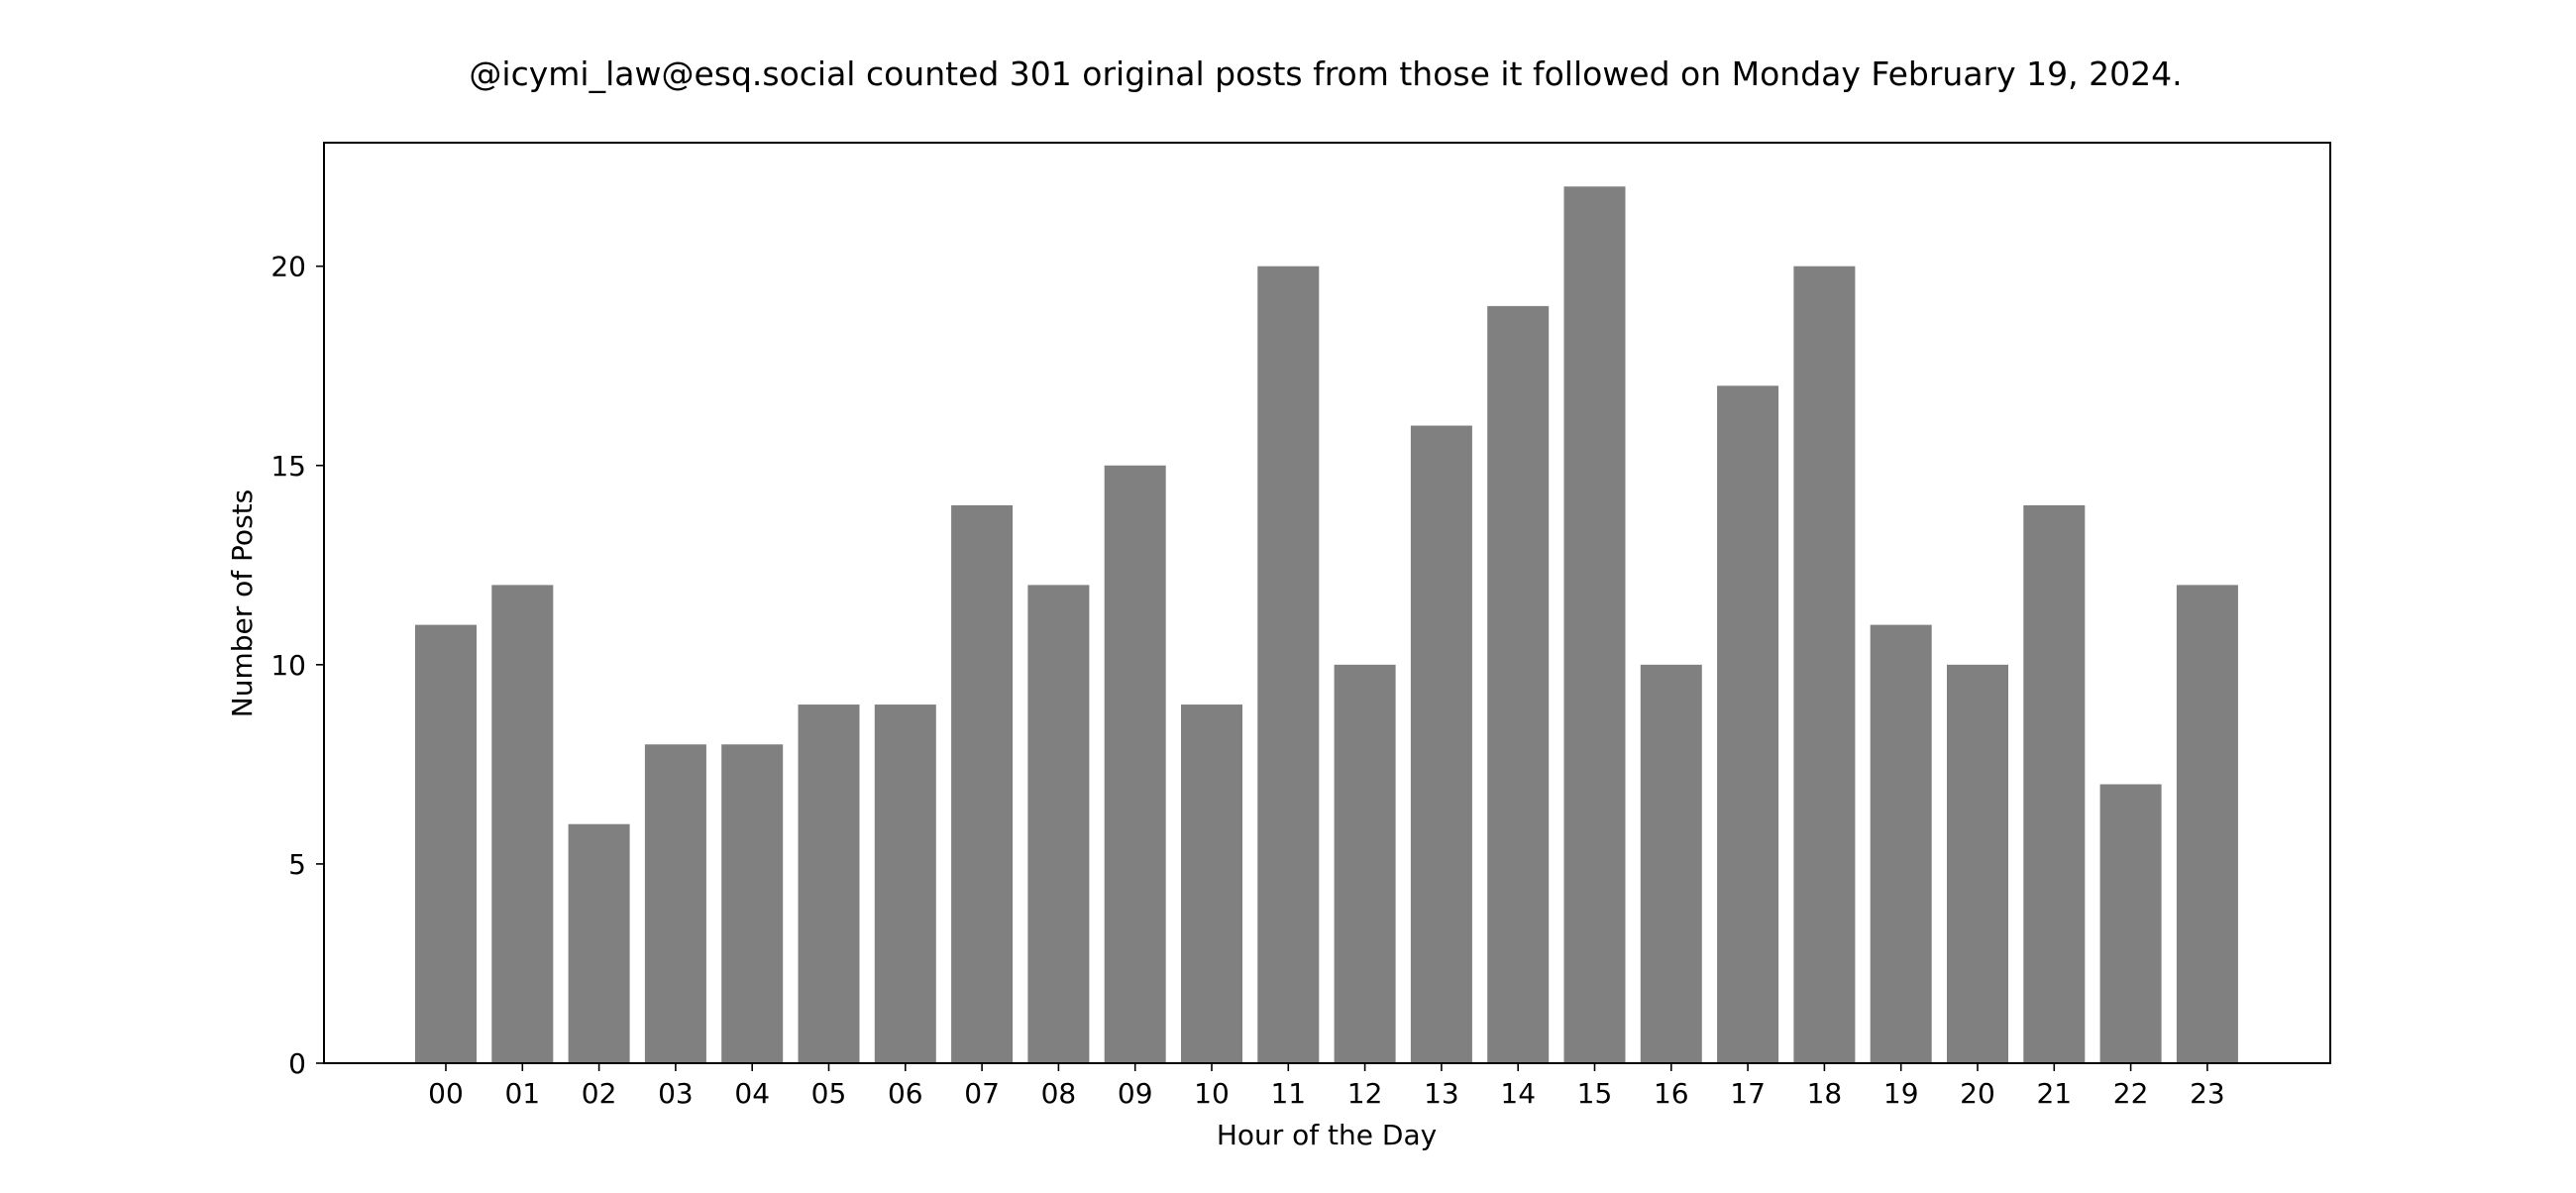  I want to click on x-tick-label-10: 10, so click(1212, 1093).